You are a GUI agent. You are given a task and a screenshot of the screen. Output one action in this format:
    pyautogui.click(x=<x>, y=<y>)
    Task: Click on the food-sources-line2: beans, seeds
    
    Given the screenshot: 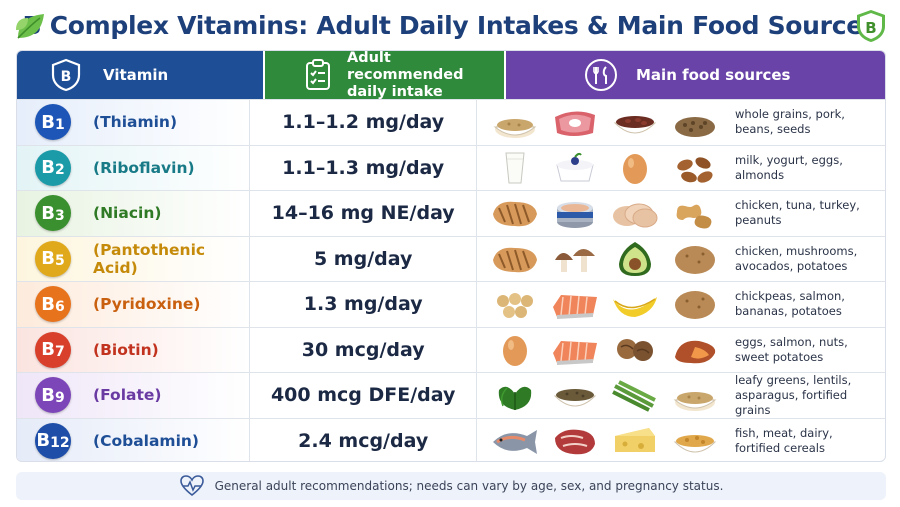 What is the action you would take?
    pyautogui.click(x=773, y=129)
    